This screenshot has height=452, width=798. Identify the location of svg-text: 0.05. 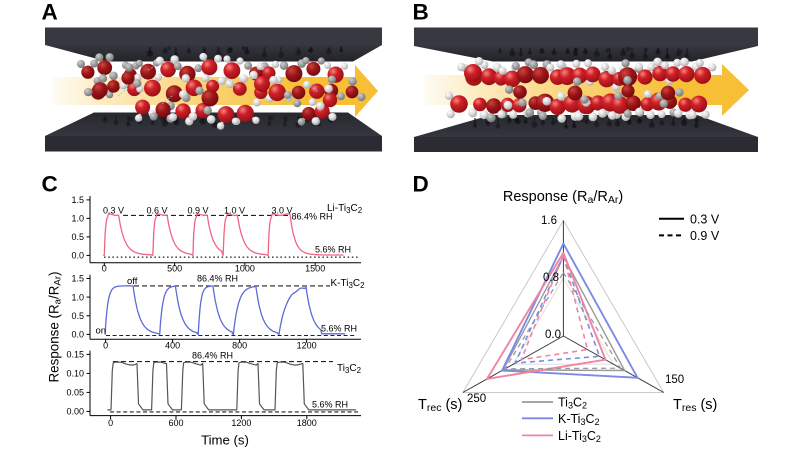
(75, 393).